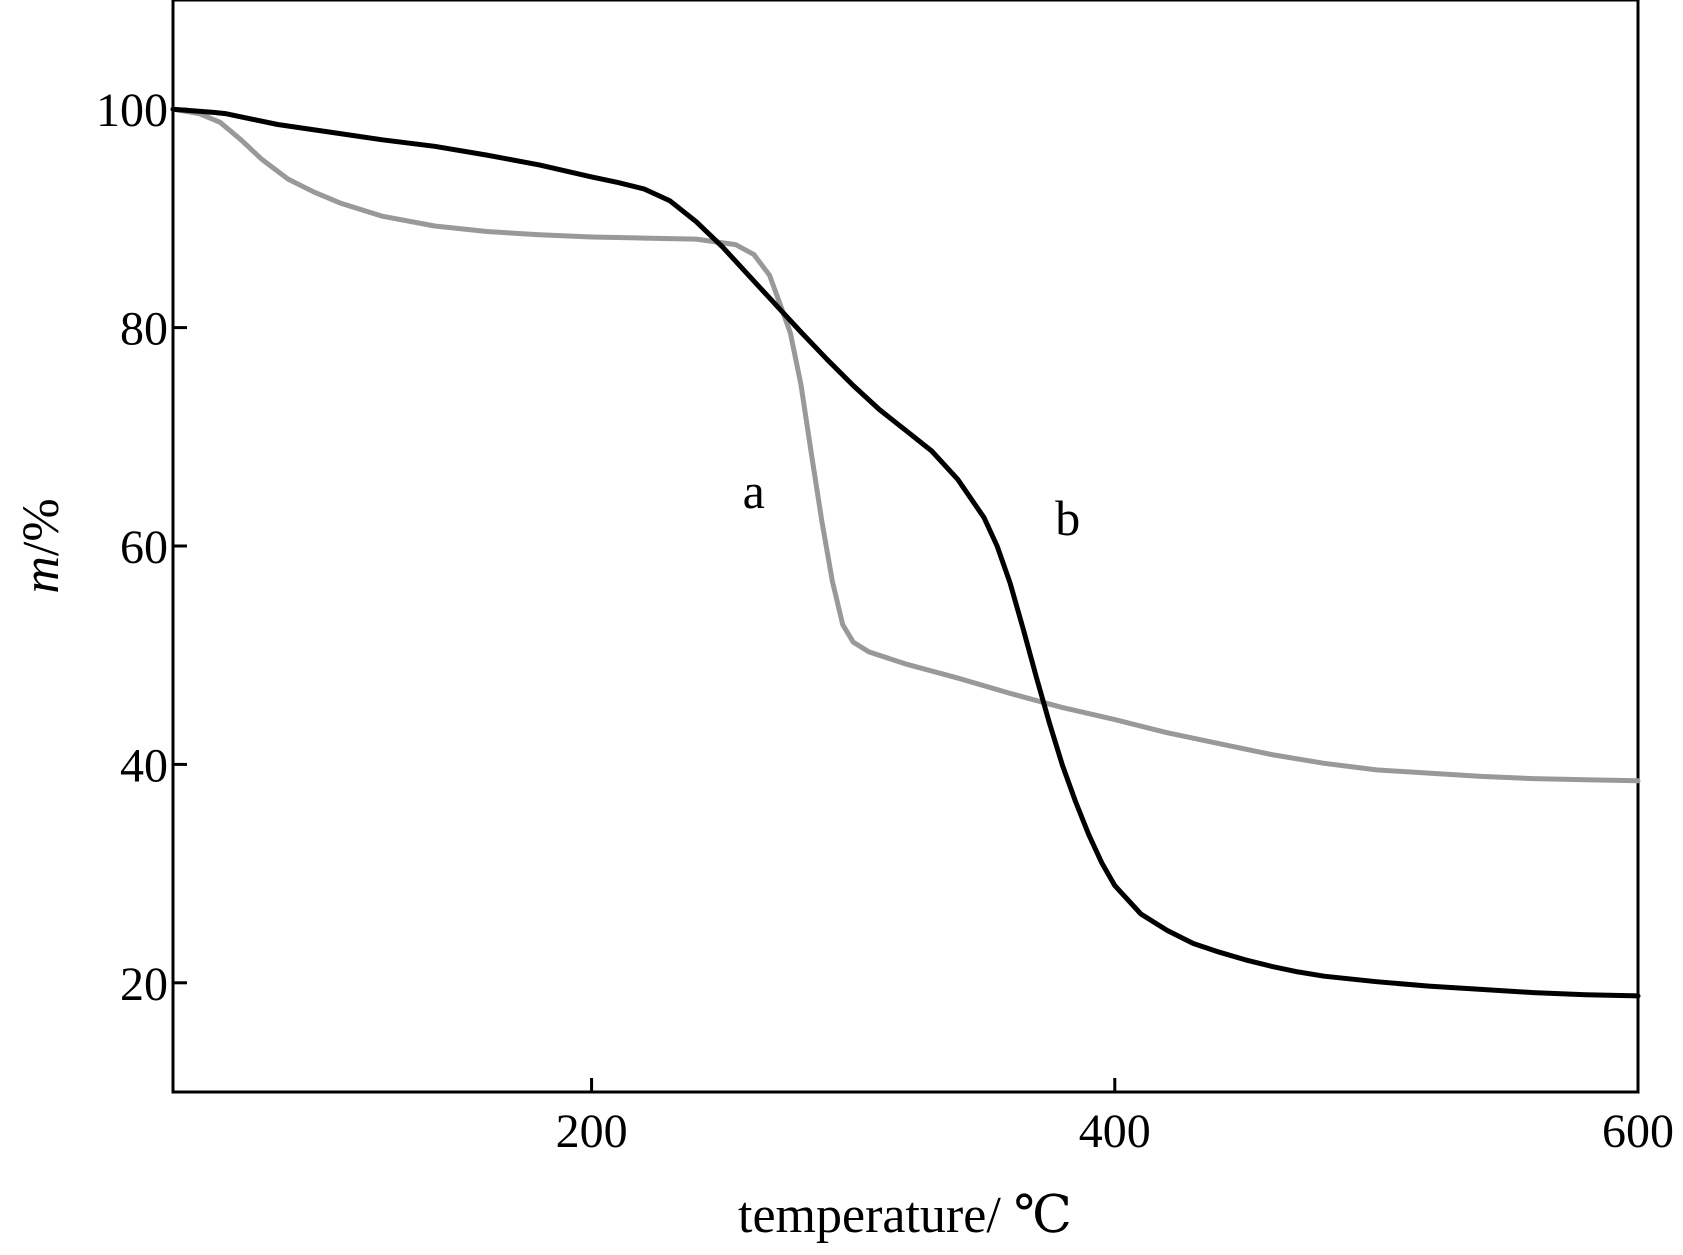  What do you see at coordinates (1638, 1131) in the screenshot?
I see `x-tick-label: 600` at bounding box center [1638, 1131].